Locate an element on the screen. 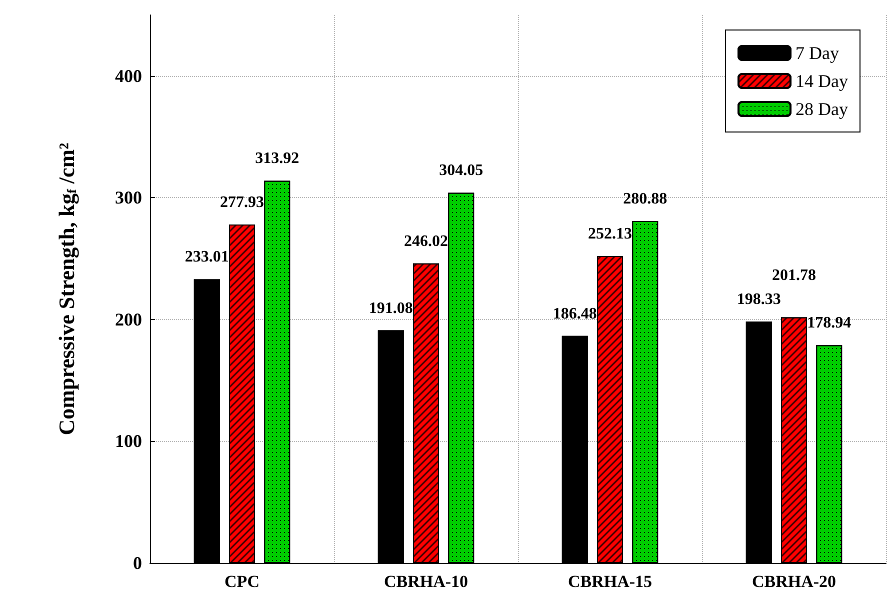  x-tick-label: CPC is located at coordinates (242, 581).